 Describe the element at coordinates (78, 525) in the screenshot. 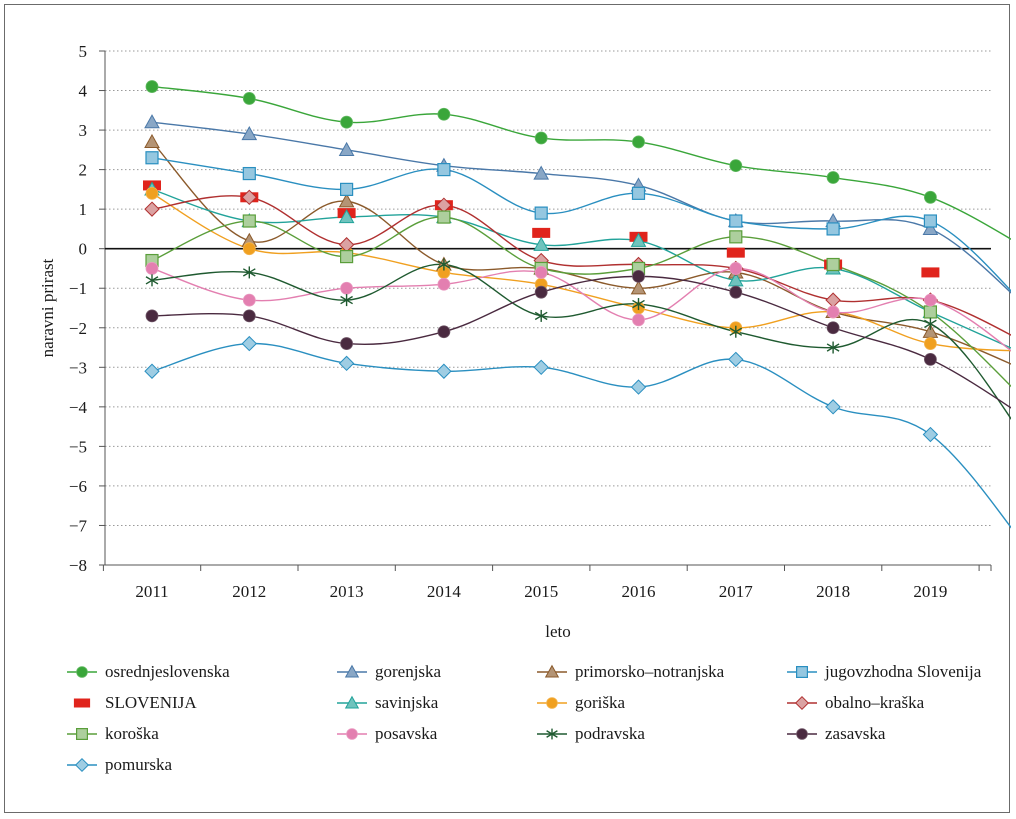

I see `y-tick-label: −7` at that location.